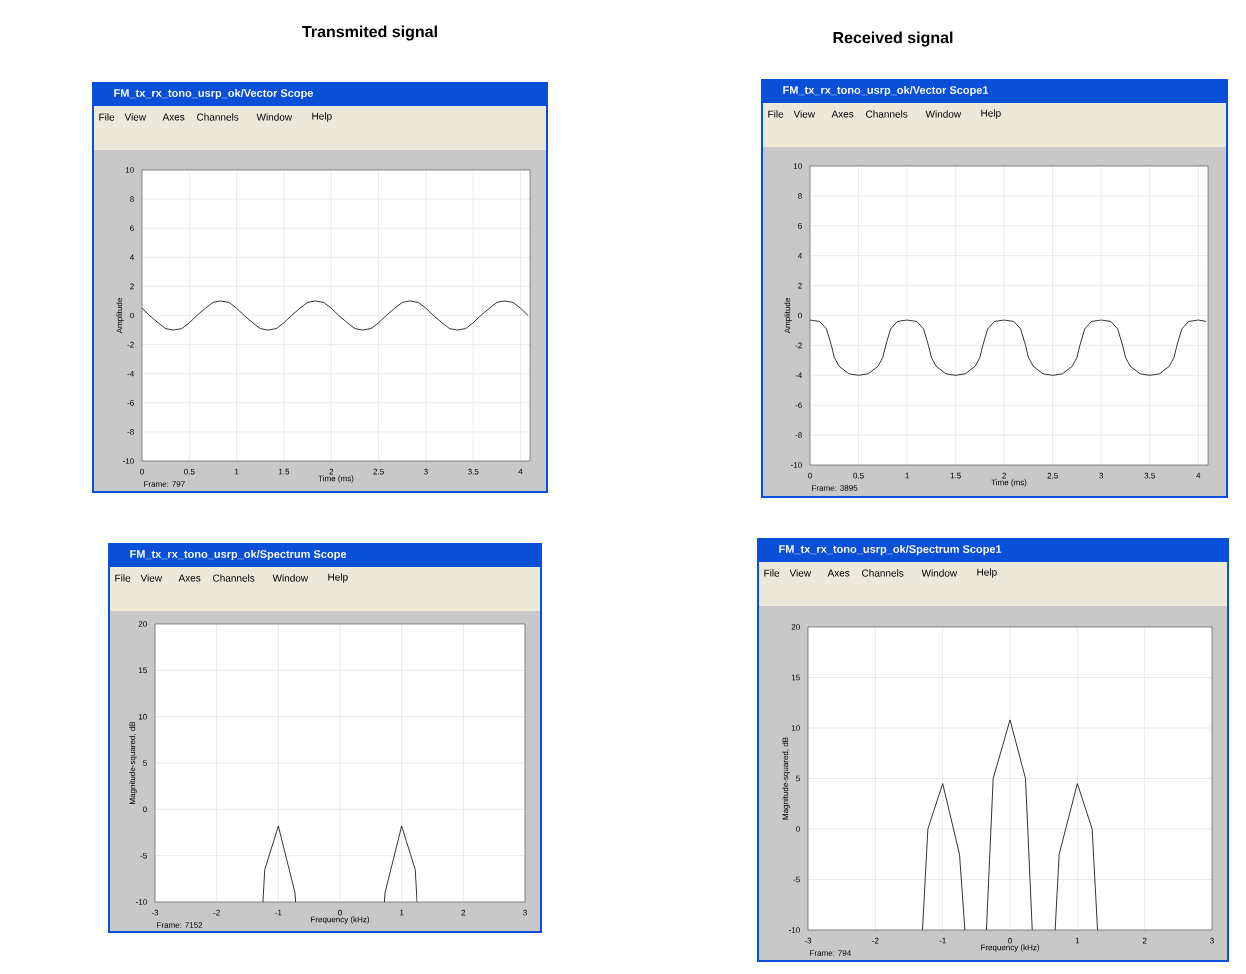 The height and width of the screenshot is (974, 1246). What do you see at coordinates (369, 33) in the screenshot?
I see `chart-title: Transmited signal` at bounding box center [369, 33].